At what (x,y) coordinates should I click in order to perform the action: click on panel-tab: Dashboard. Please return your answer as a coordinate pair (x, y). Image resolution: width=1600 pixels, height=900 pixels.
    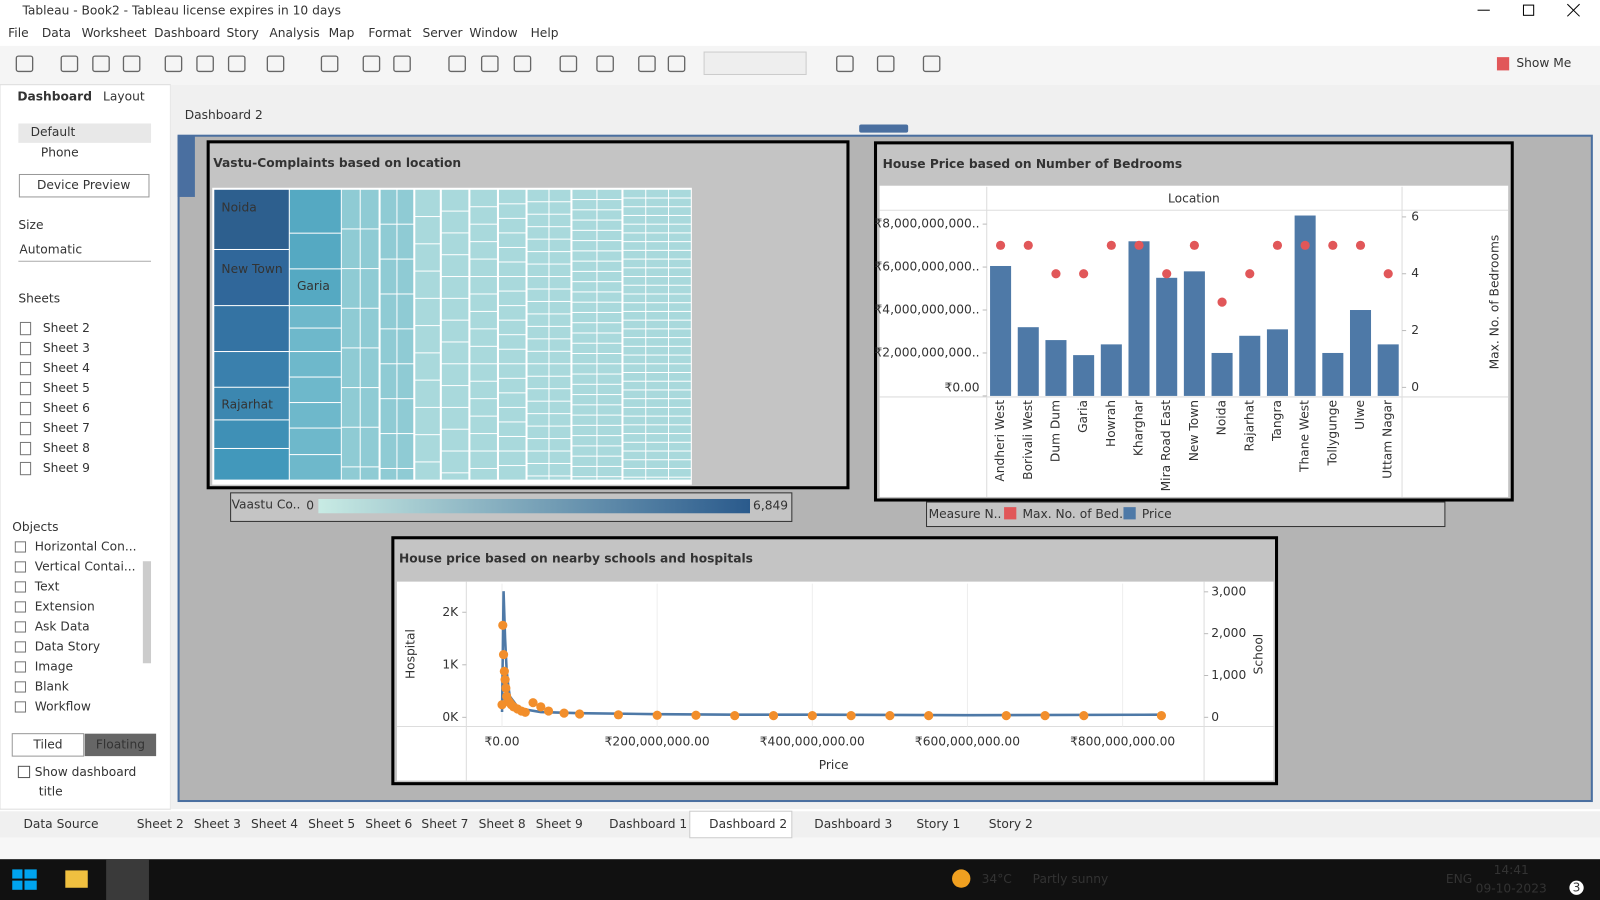
    Looking at the image, I should click on (54, 96).